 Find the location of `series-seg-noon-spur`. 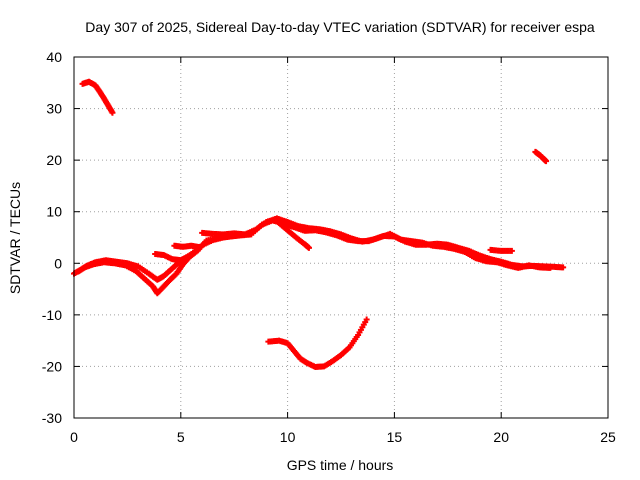

series-seg-noon-spur is located at coordinates (294, 235).